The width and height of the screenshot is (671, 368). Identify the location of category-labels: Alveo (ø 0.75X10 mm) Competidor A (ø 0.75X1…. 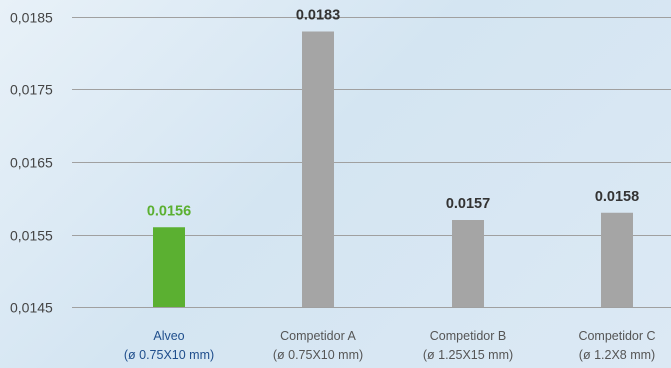
(390, 345).